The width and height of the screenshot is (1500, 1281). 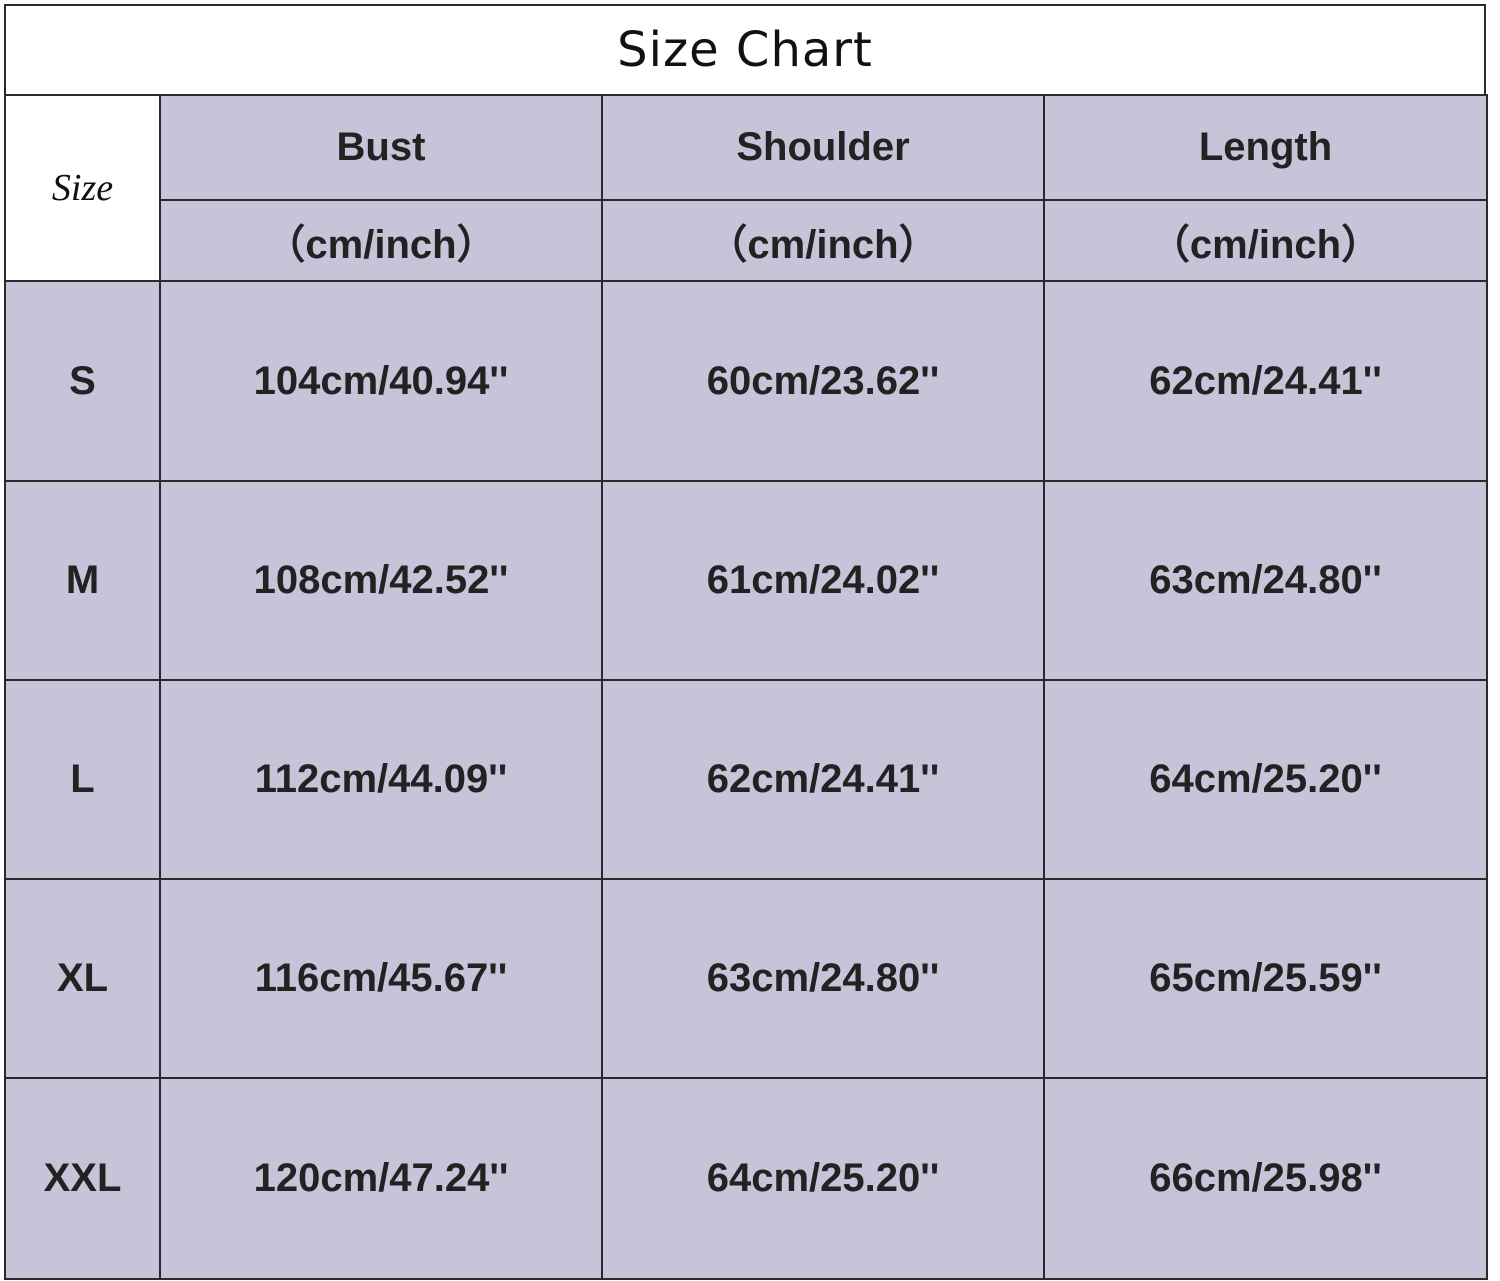 I want to click on column-header-shoulder: Shoulder, so click(x=823, y=147).